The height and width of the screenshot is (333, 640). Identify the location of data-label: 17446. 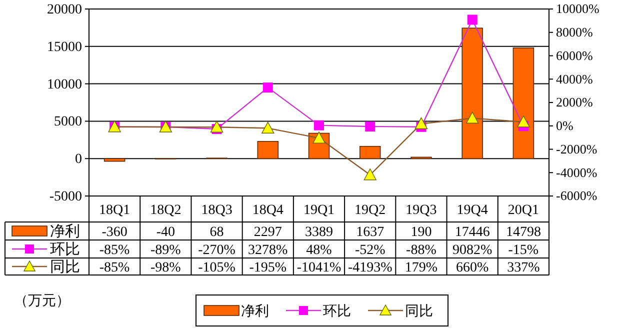
(472, 232).